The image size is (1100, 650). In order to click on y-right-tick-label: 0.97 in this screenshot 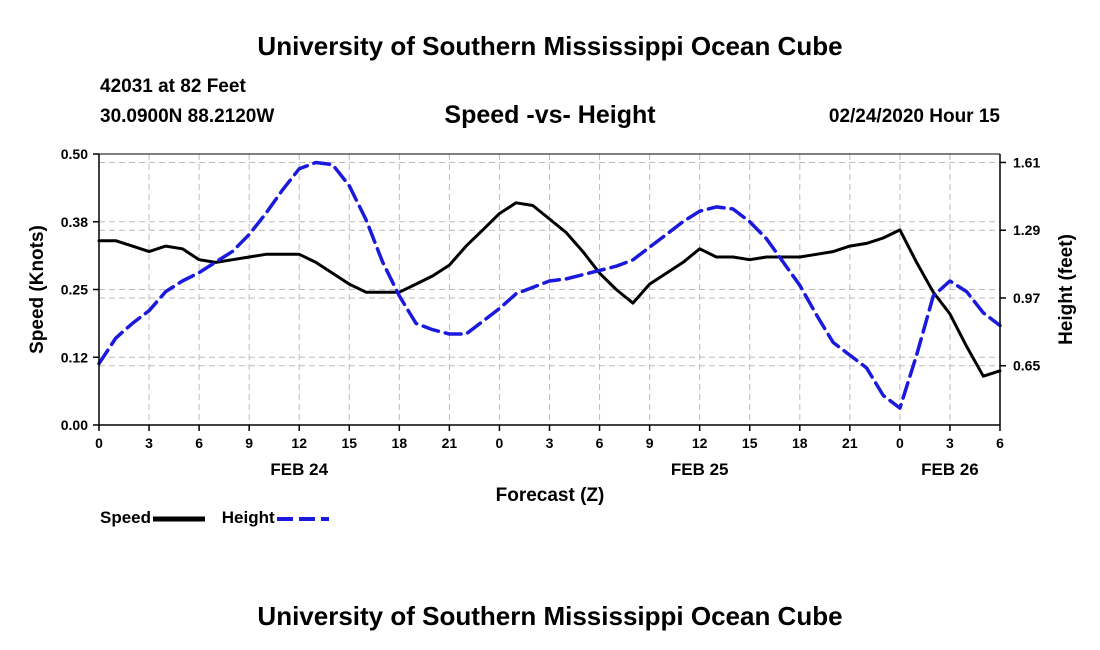, I will do `click(1026, 298)`.